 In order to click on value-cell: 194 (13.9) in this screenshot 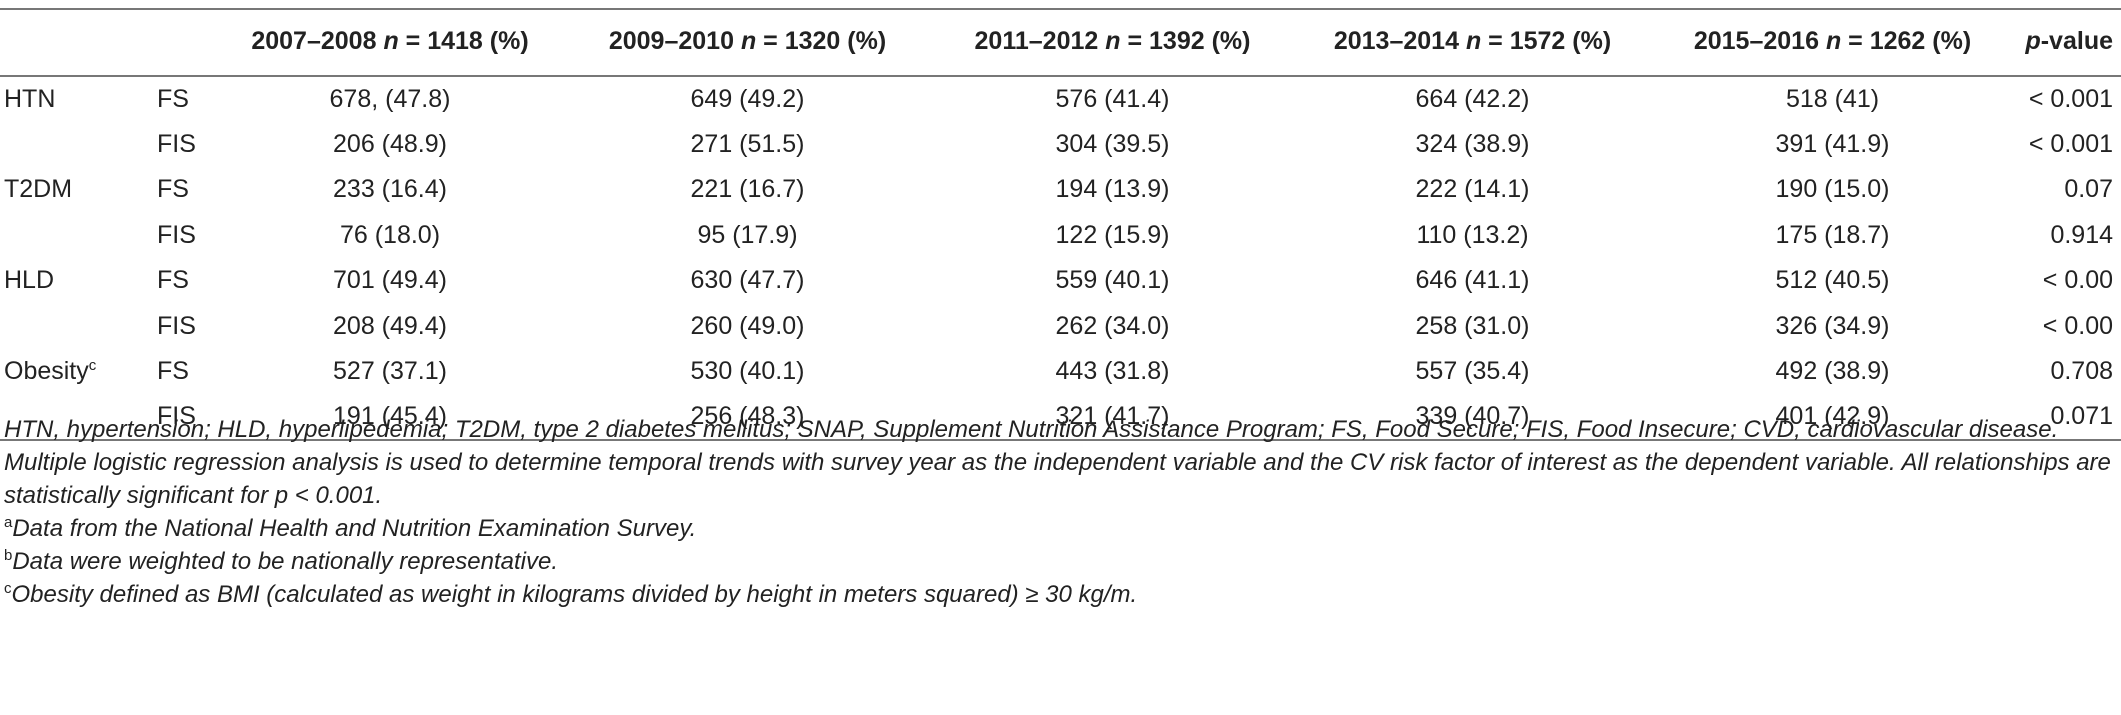, I will do `click(1112, 189)`.